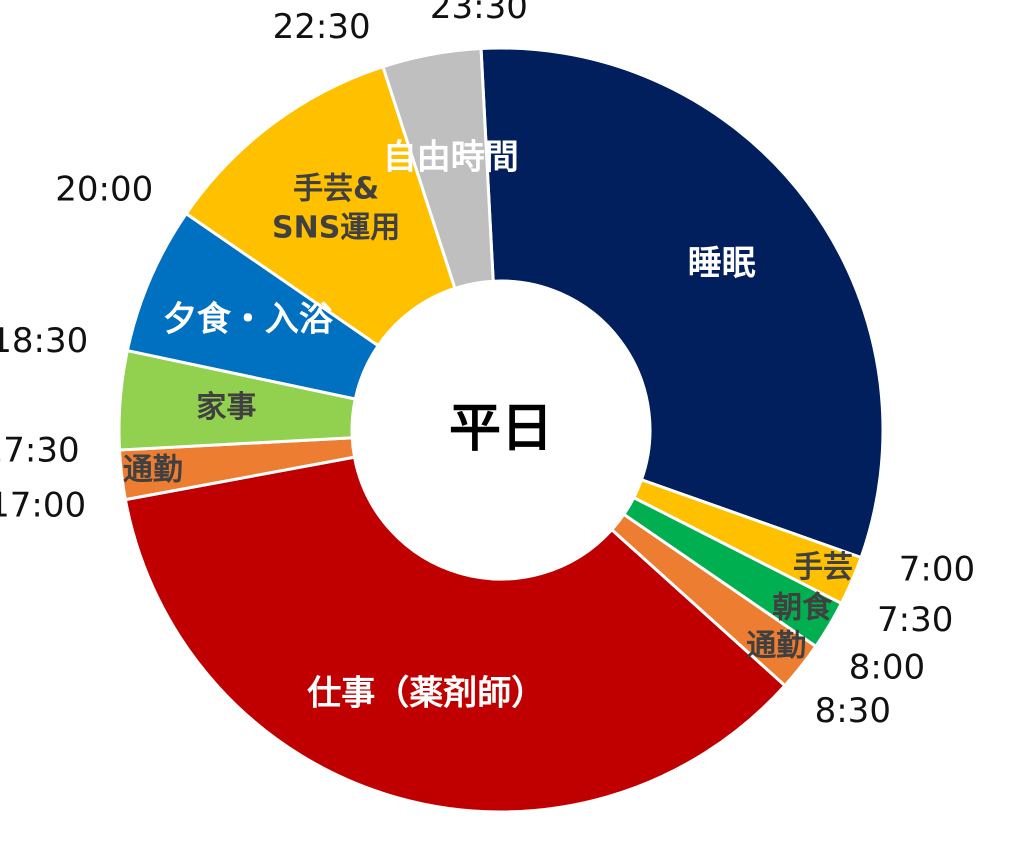 The width and height of the screenshot is (1024, 852). Describe the element at coordinates (823, 567) in the screenshot. I see `segment-label-1: 手芸` at that location.